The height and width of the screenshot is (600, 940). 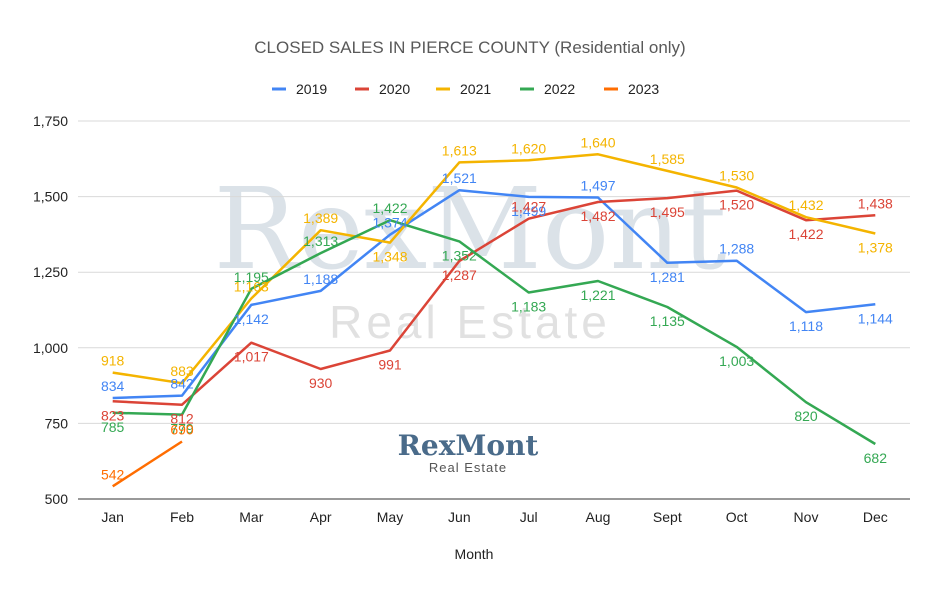 What do you see at coordinates (182, 371) in the screenshot?
I see `data-label-2021: 883` at bounding box center [182, 371].